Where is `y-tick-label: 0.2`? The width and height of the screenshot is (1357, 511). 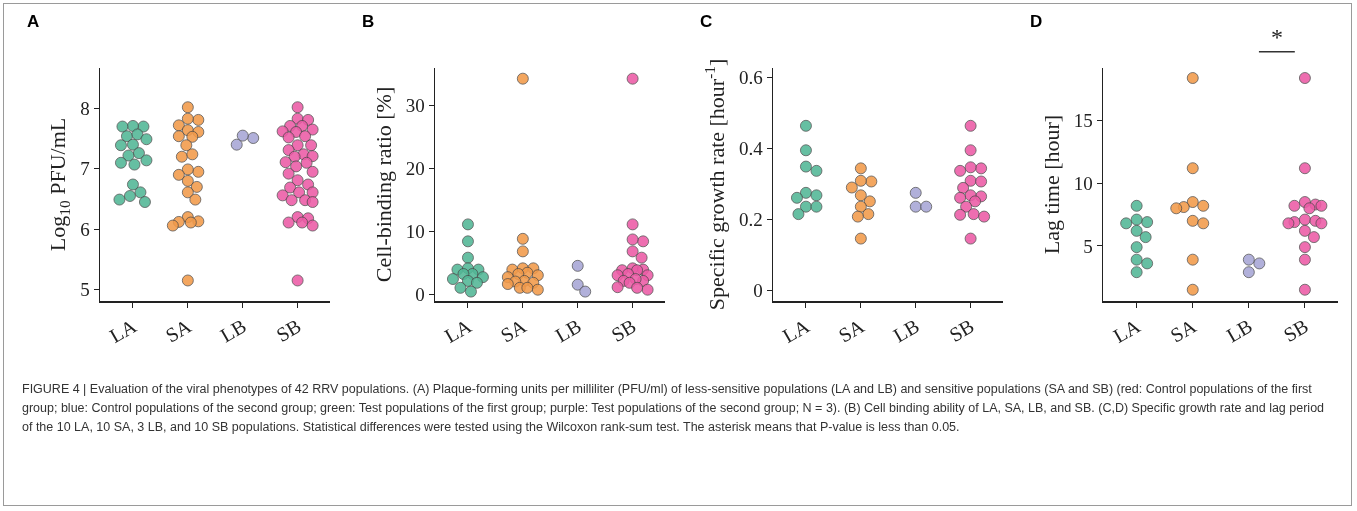
y-tick-label: 0.2 is located at coordinates (750, 220).